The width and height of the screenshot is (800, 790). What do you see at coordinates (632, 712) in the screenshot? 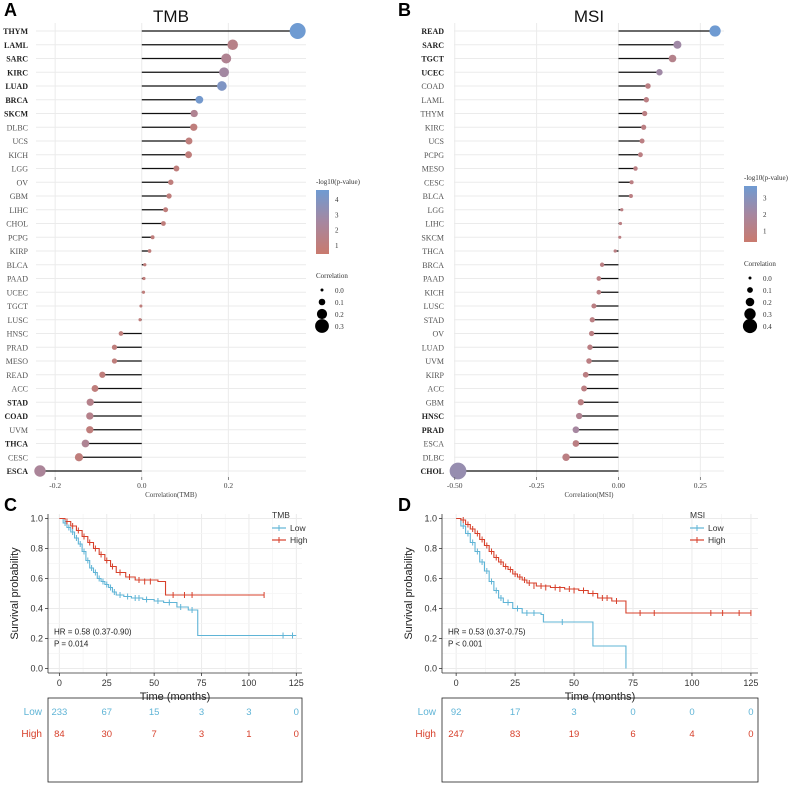
I see `risk-count-low: 0` at bounding box center [632, 712].